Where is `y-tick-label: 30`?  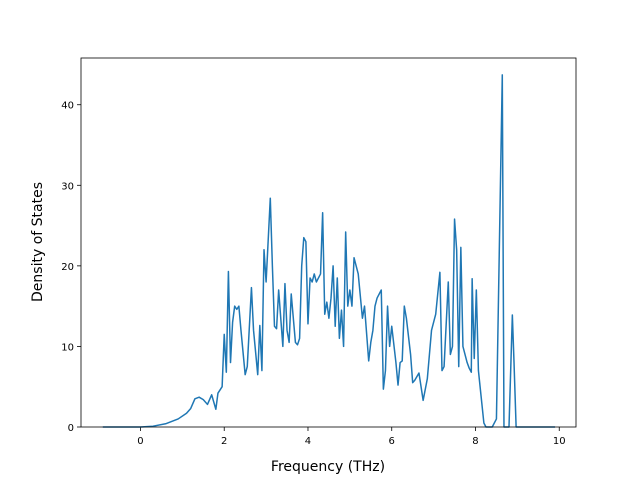 y-tick-label: 30 is located at coordinates (67, 186).